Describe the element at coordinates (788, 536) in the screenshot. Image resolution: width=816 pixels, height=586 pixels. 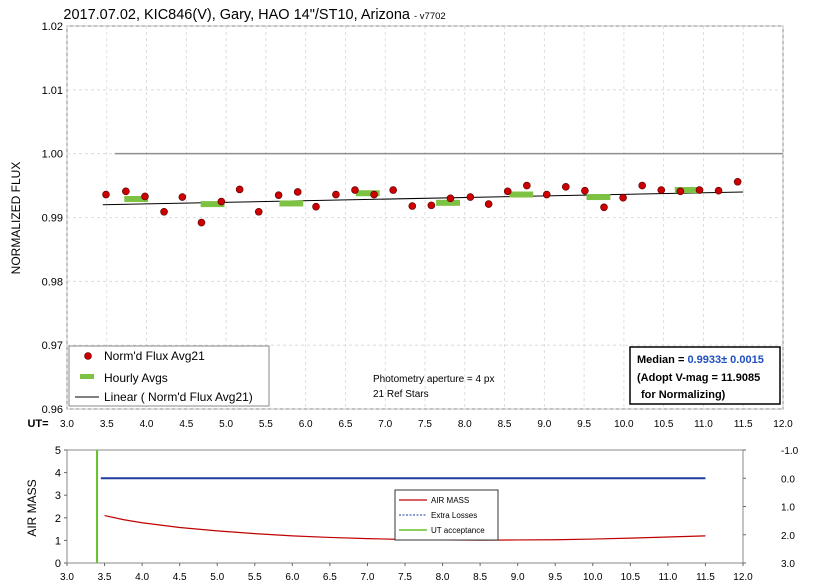
I see `losses-y2-tick-label: 2.0` at that location.